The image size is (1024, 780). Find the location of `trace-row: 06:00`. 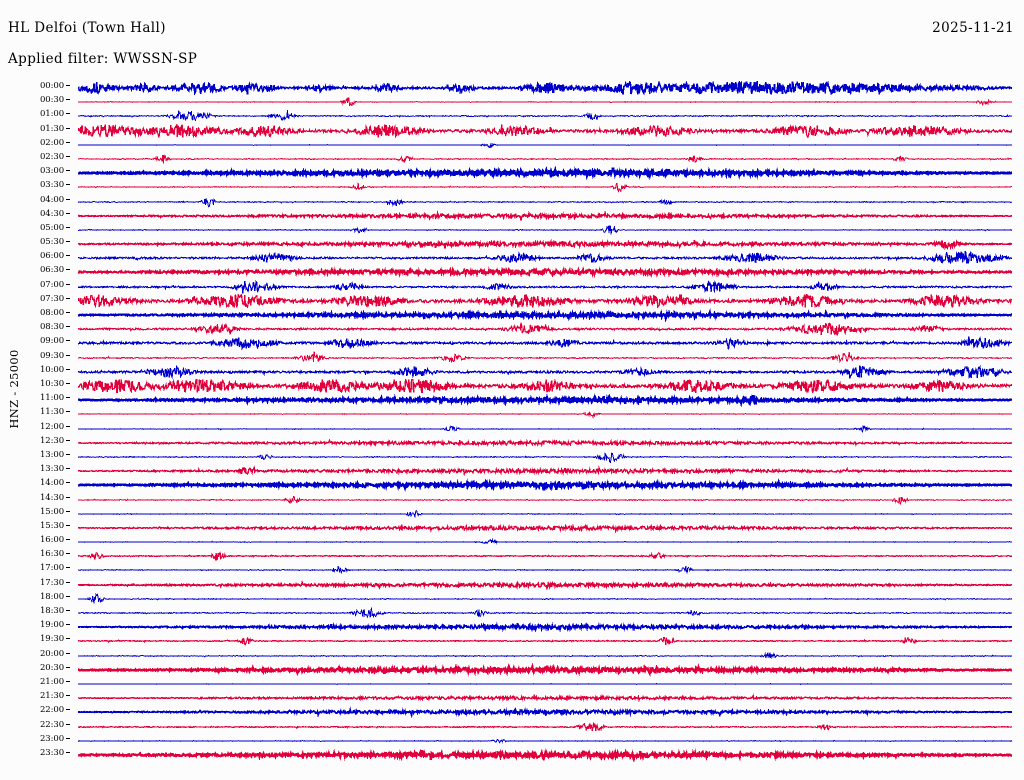

trace-row: 06:00 is located at coordinates (512, 258).